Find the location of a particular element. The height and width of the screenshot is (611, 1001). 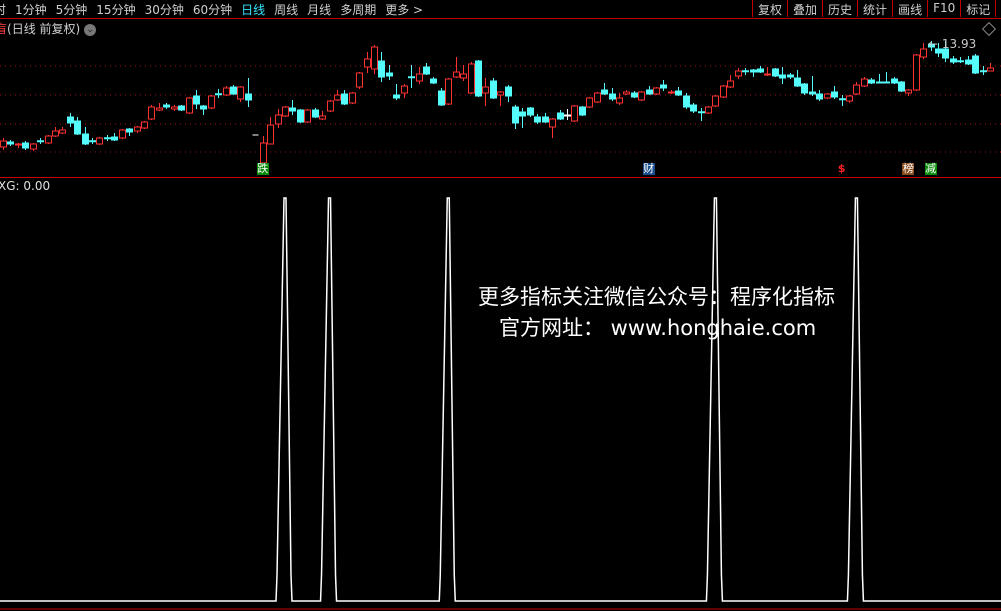

tab-period-0: 1分钟 is located at coordinates (31, 10).